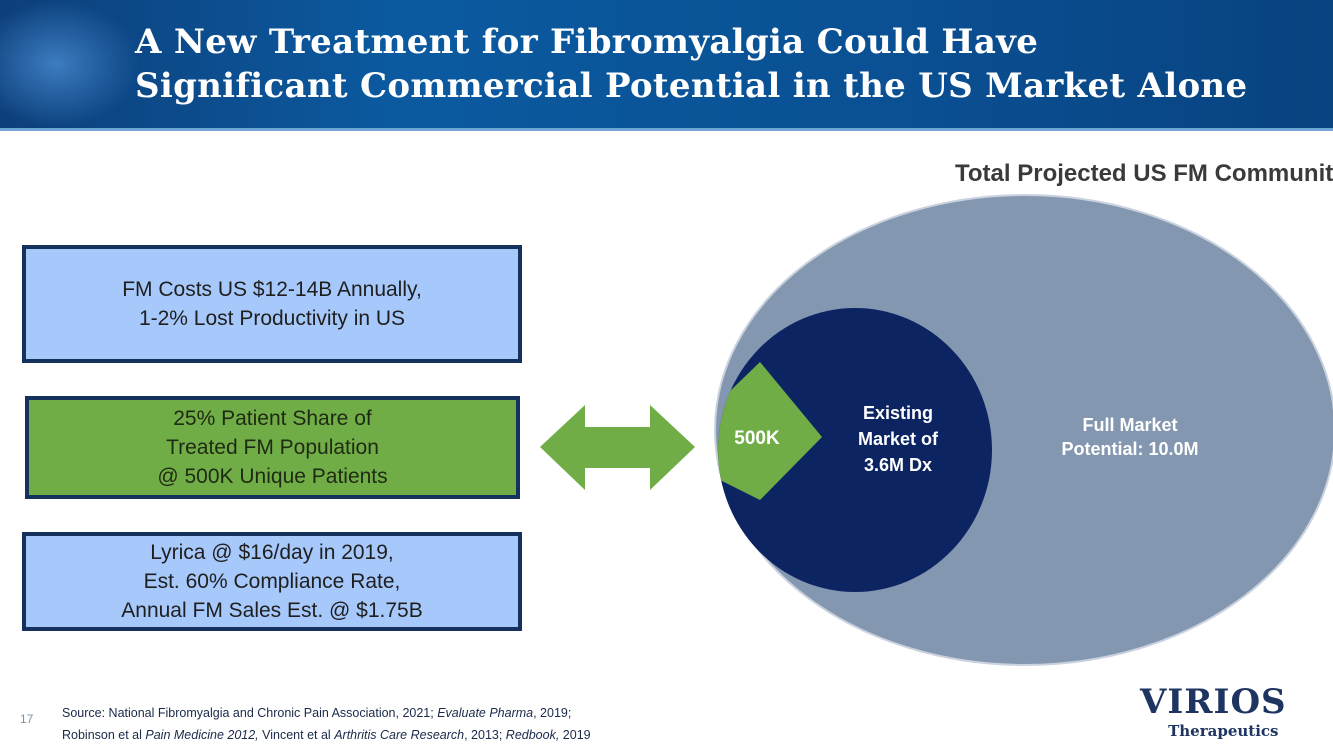  Describe the element at coordinates (532, 735) in the screenshot. I see `source-text: Redbook,` at that location.